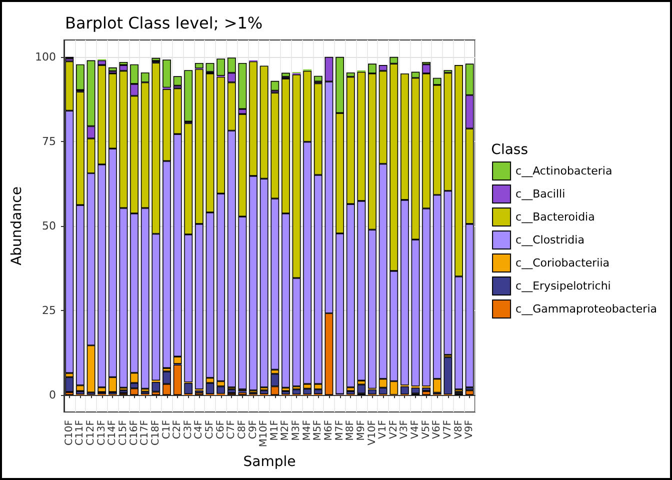 Image resolution: width=672 pixels, height=480 pixels. Describe the element at coordinates (340, 430) in the screenshot. I see `x-tick-label: M7F` at that location.